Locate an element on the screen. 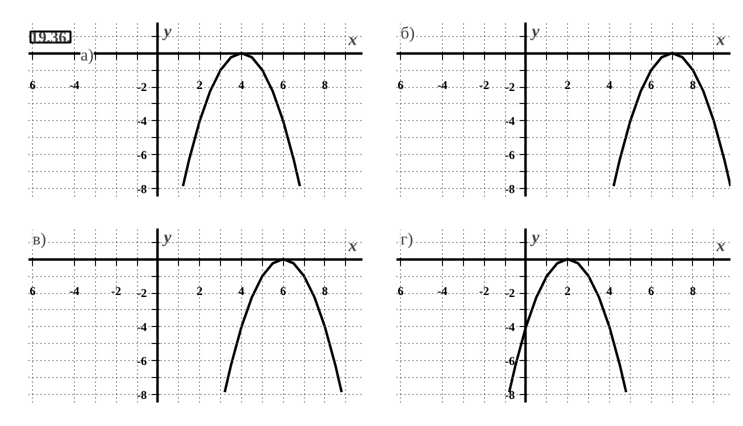 The width and height of the screenshot is (743, 426). chart-title: г) is located at coordinates (407, 239).